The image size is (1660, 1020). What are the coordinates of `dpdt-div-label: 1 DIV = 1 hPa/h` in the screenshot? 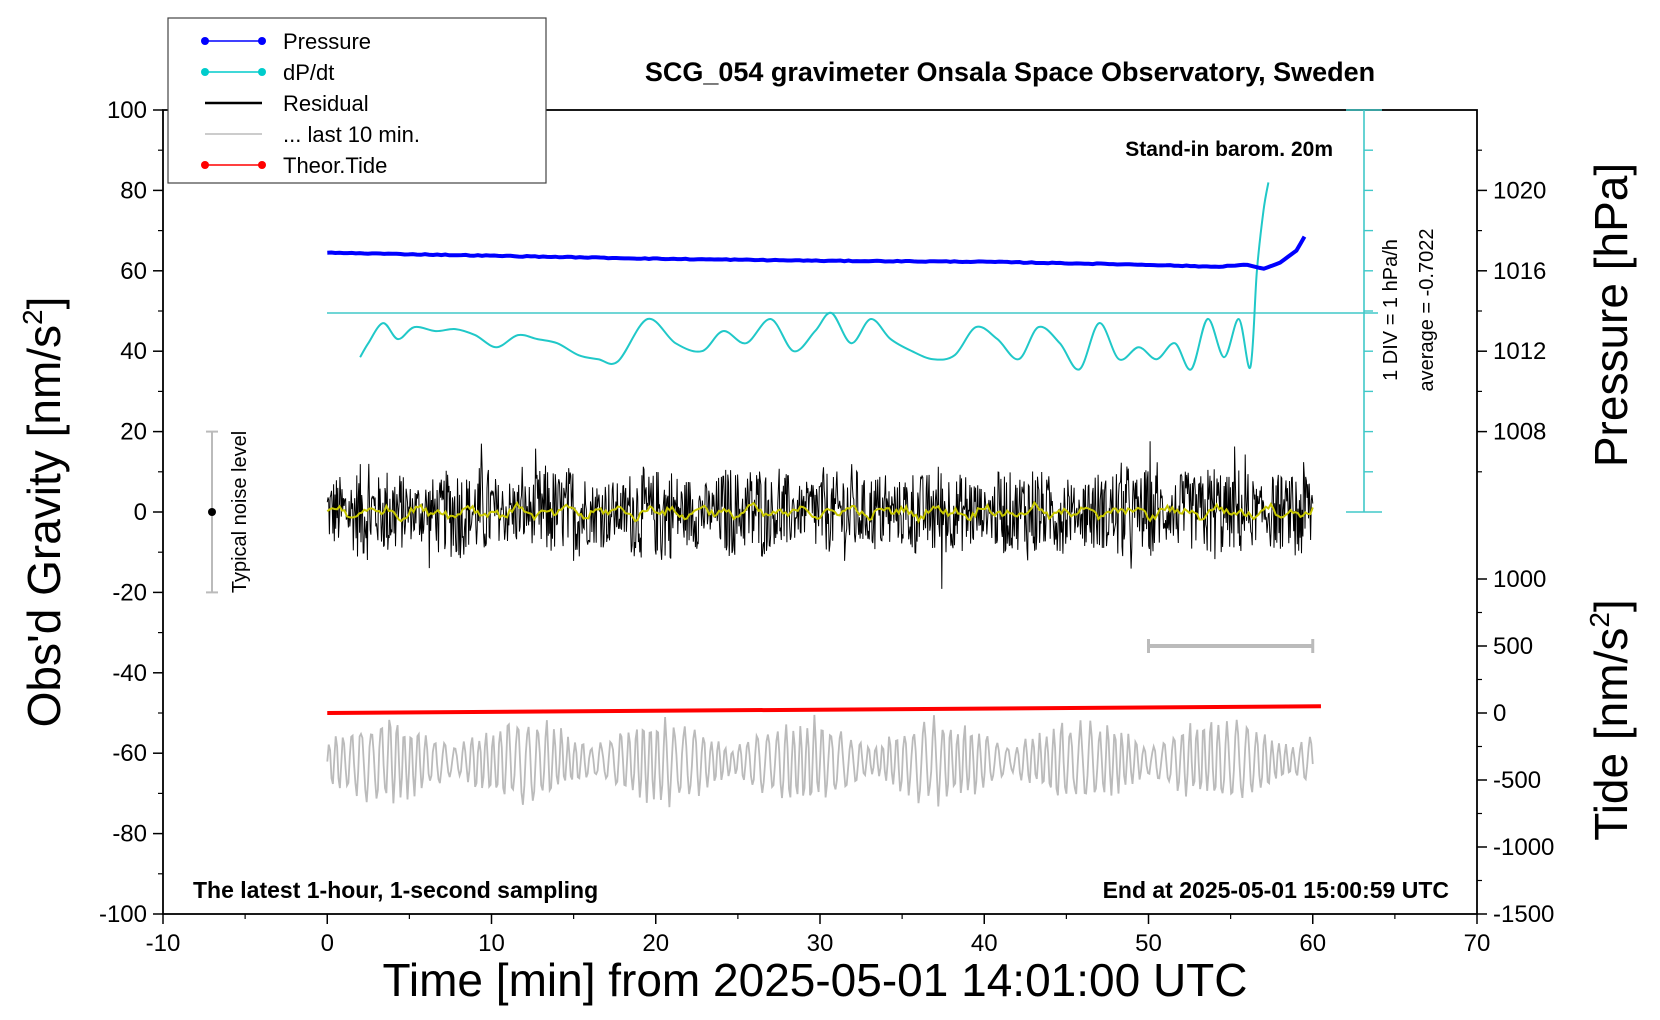 It's located at (1391, 310).